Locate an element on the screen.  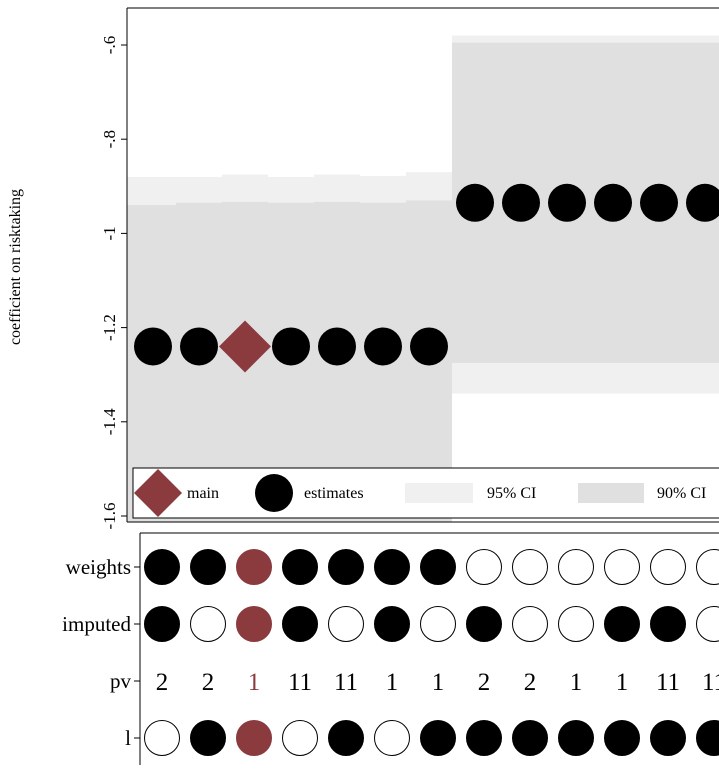
y-axis-title: coefficient on risktaking is located at coordinates (15, 267).